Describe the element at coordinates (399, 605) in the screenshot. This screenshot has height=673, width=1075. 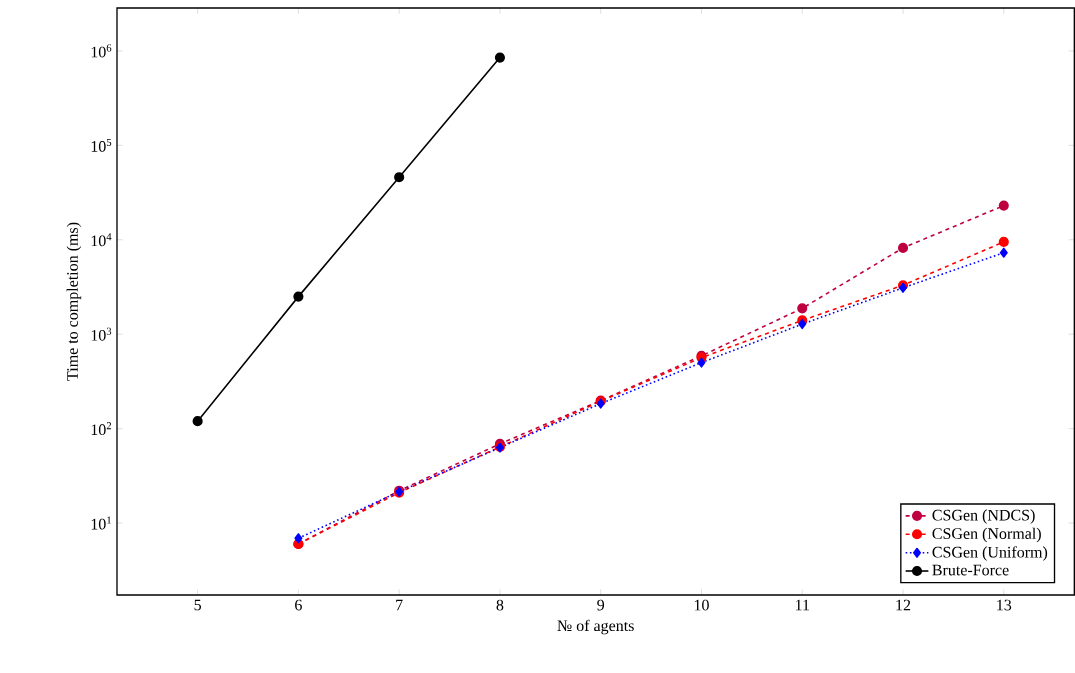
I see `x-tick-label: 7` at that location.